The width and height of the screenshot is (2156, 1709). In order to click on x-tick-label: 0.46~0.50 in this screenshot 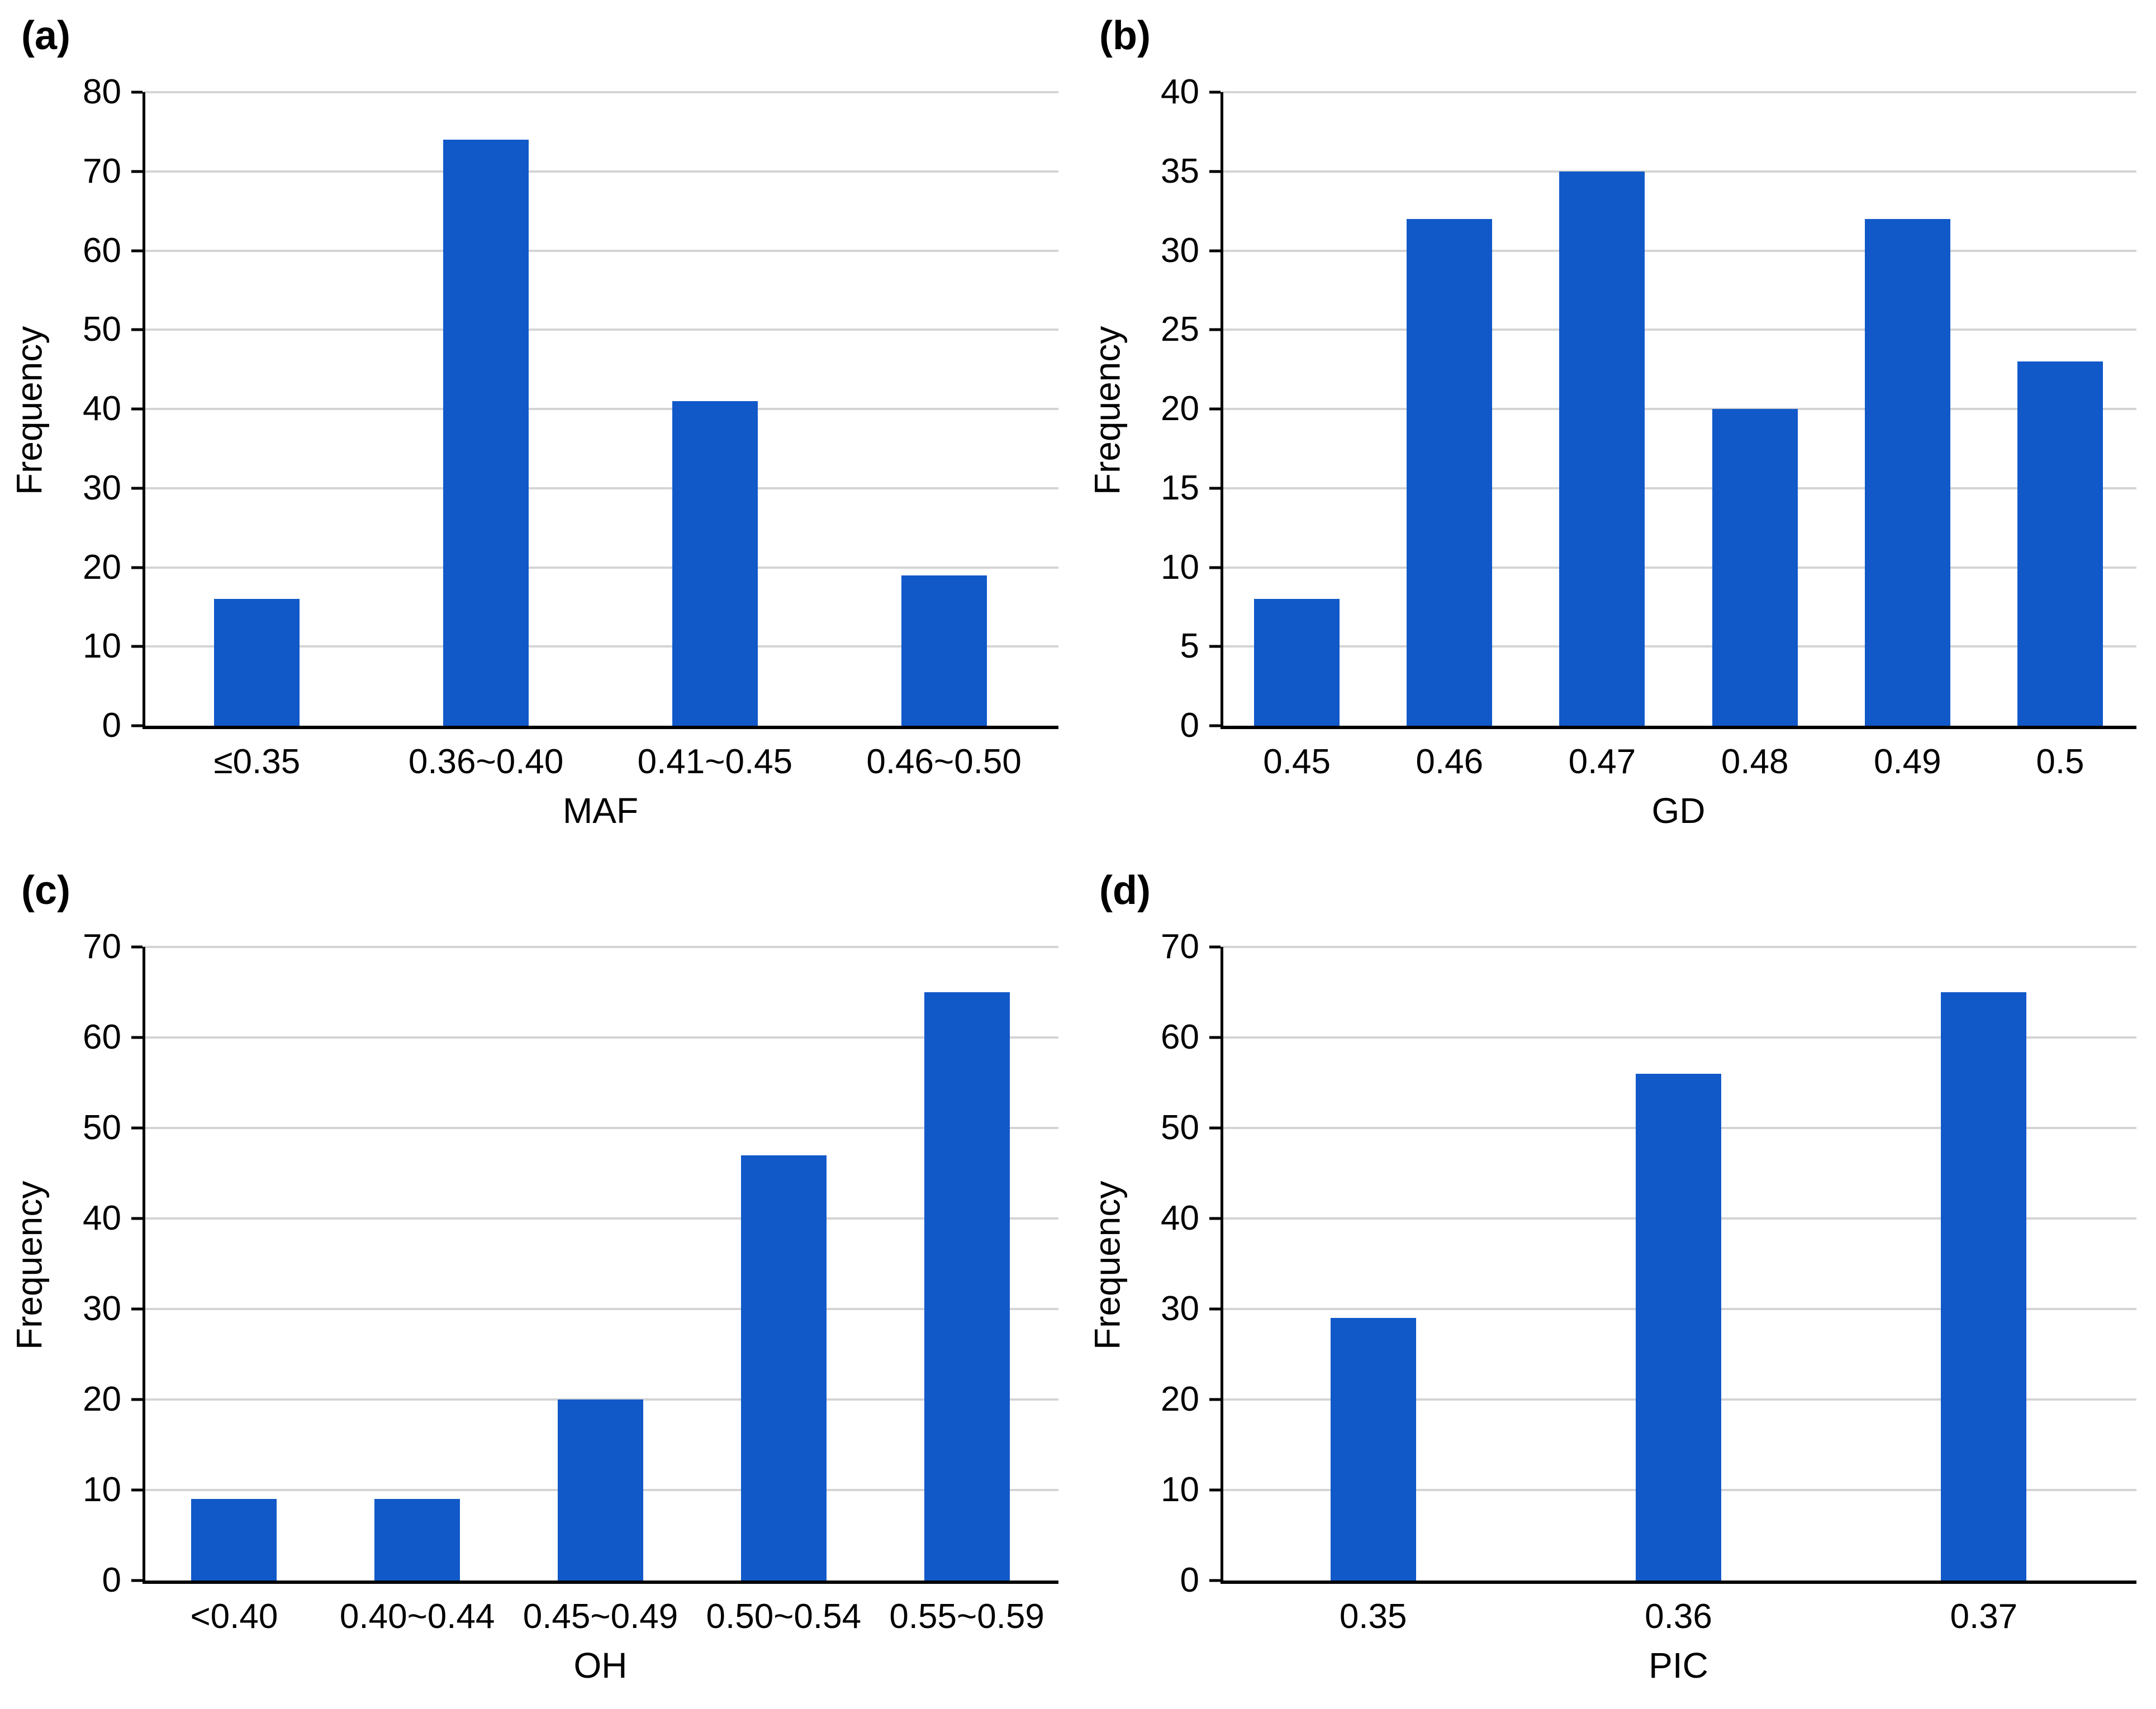, I will do `click(944, 761)`.